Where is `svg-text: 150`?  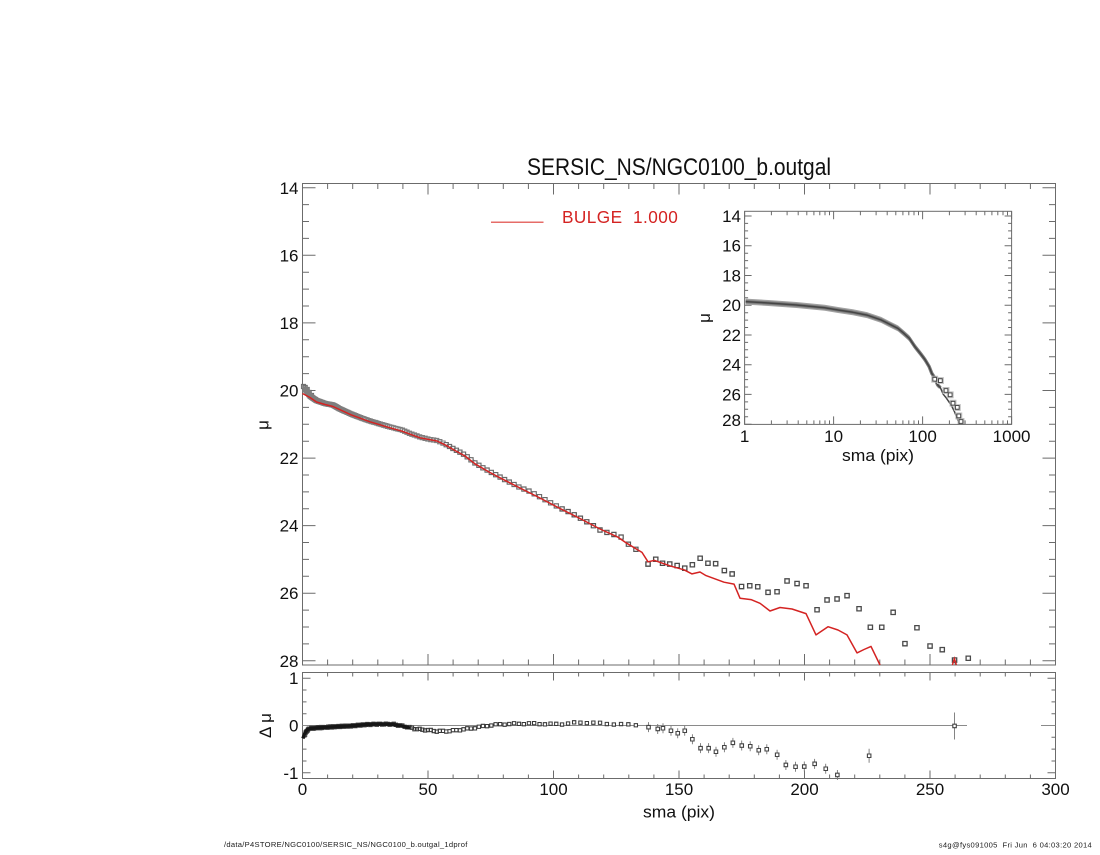
svg-text: 150 is located at coordinates (679, 789).